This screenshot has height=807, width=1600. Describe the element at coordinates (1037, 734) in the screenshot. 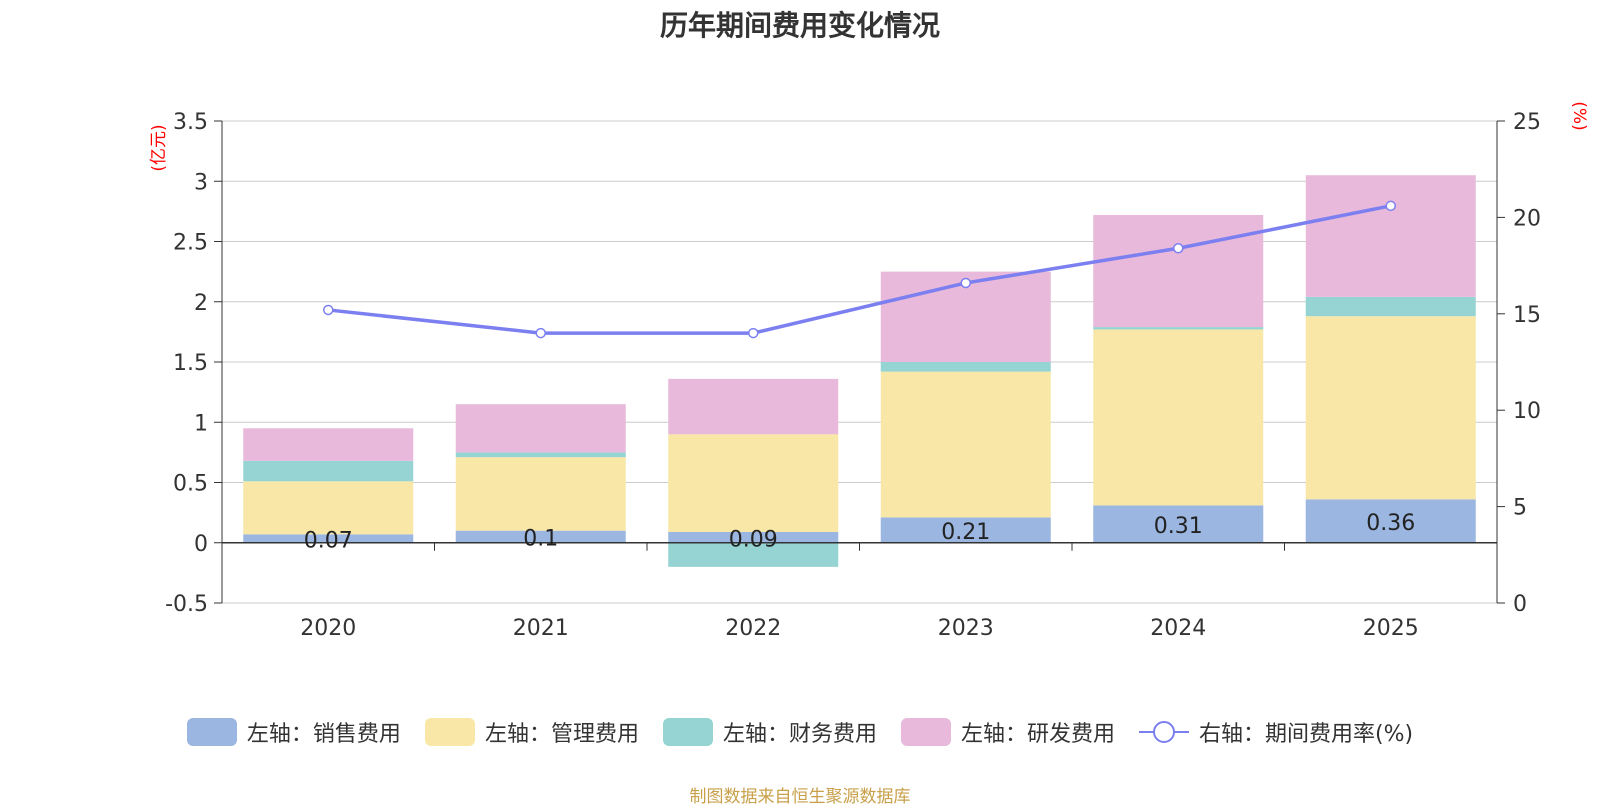

I see `legend-label-rnd: 左轴：研发费用` at that location.